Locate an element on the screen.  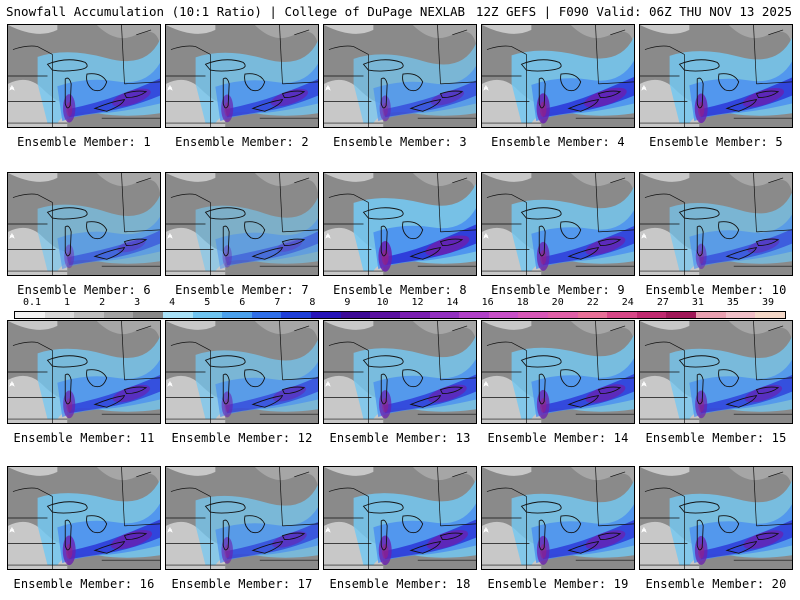
colorbar-tick-label: 18 is located at coordinates (522, 302).